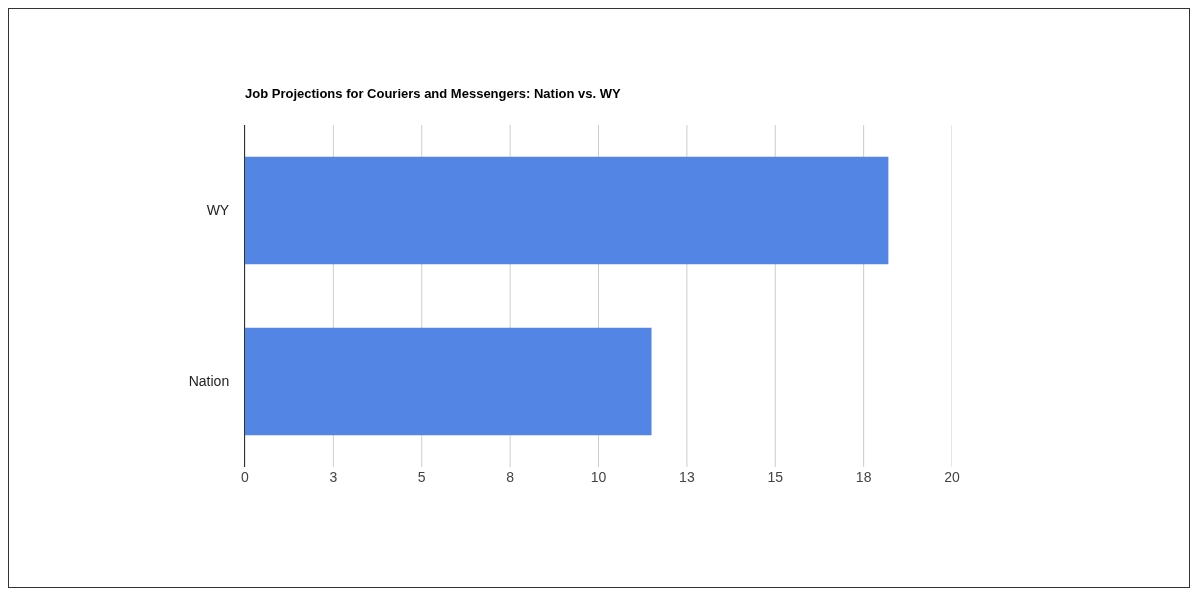 This screenshot has width=1200, height=600. I want to click on x-tick-label: 15, so click(775, 477).